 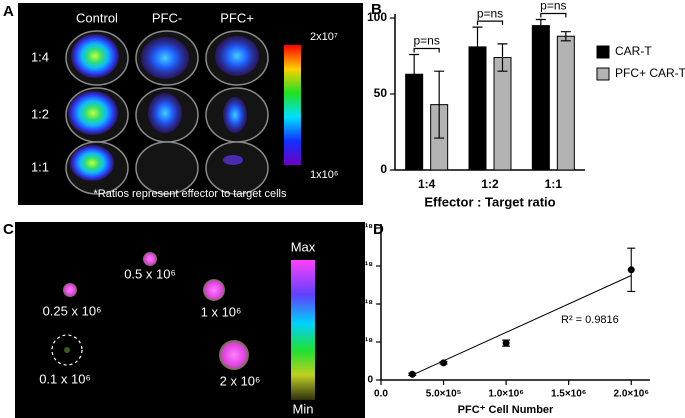 I want to click on x-tick-label: 1:1, so click(x=554, y=184).